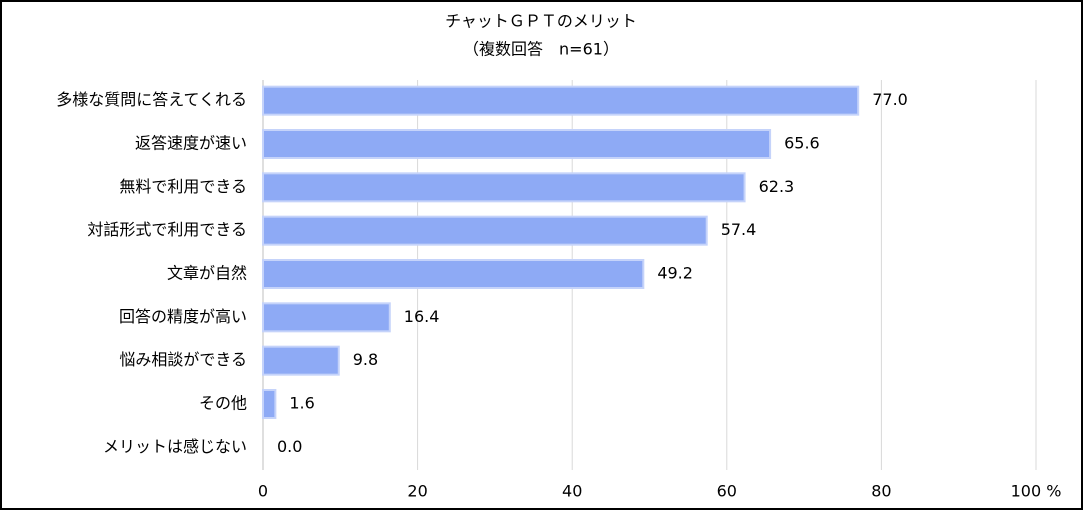  I want to click on x-tick-label: 0, so click(263, 491).